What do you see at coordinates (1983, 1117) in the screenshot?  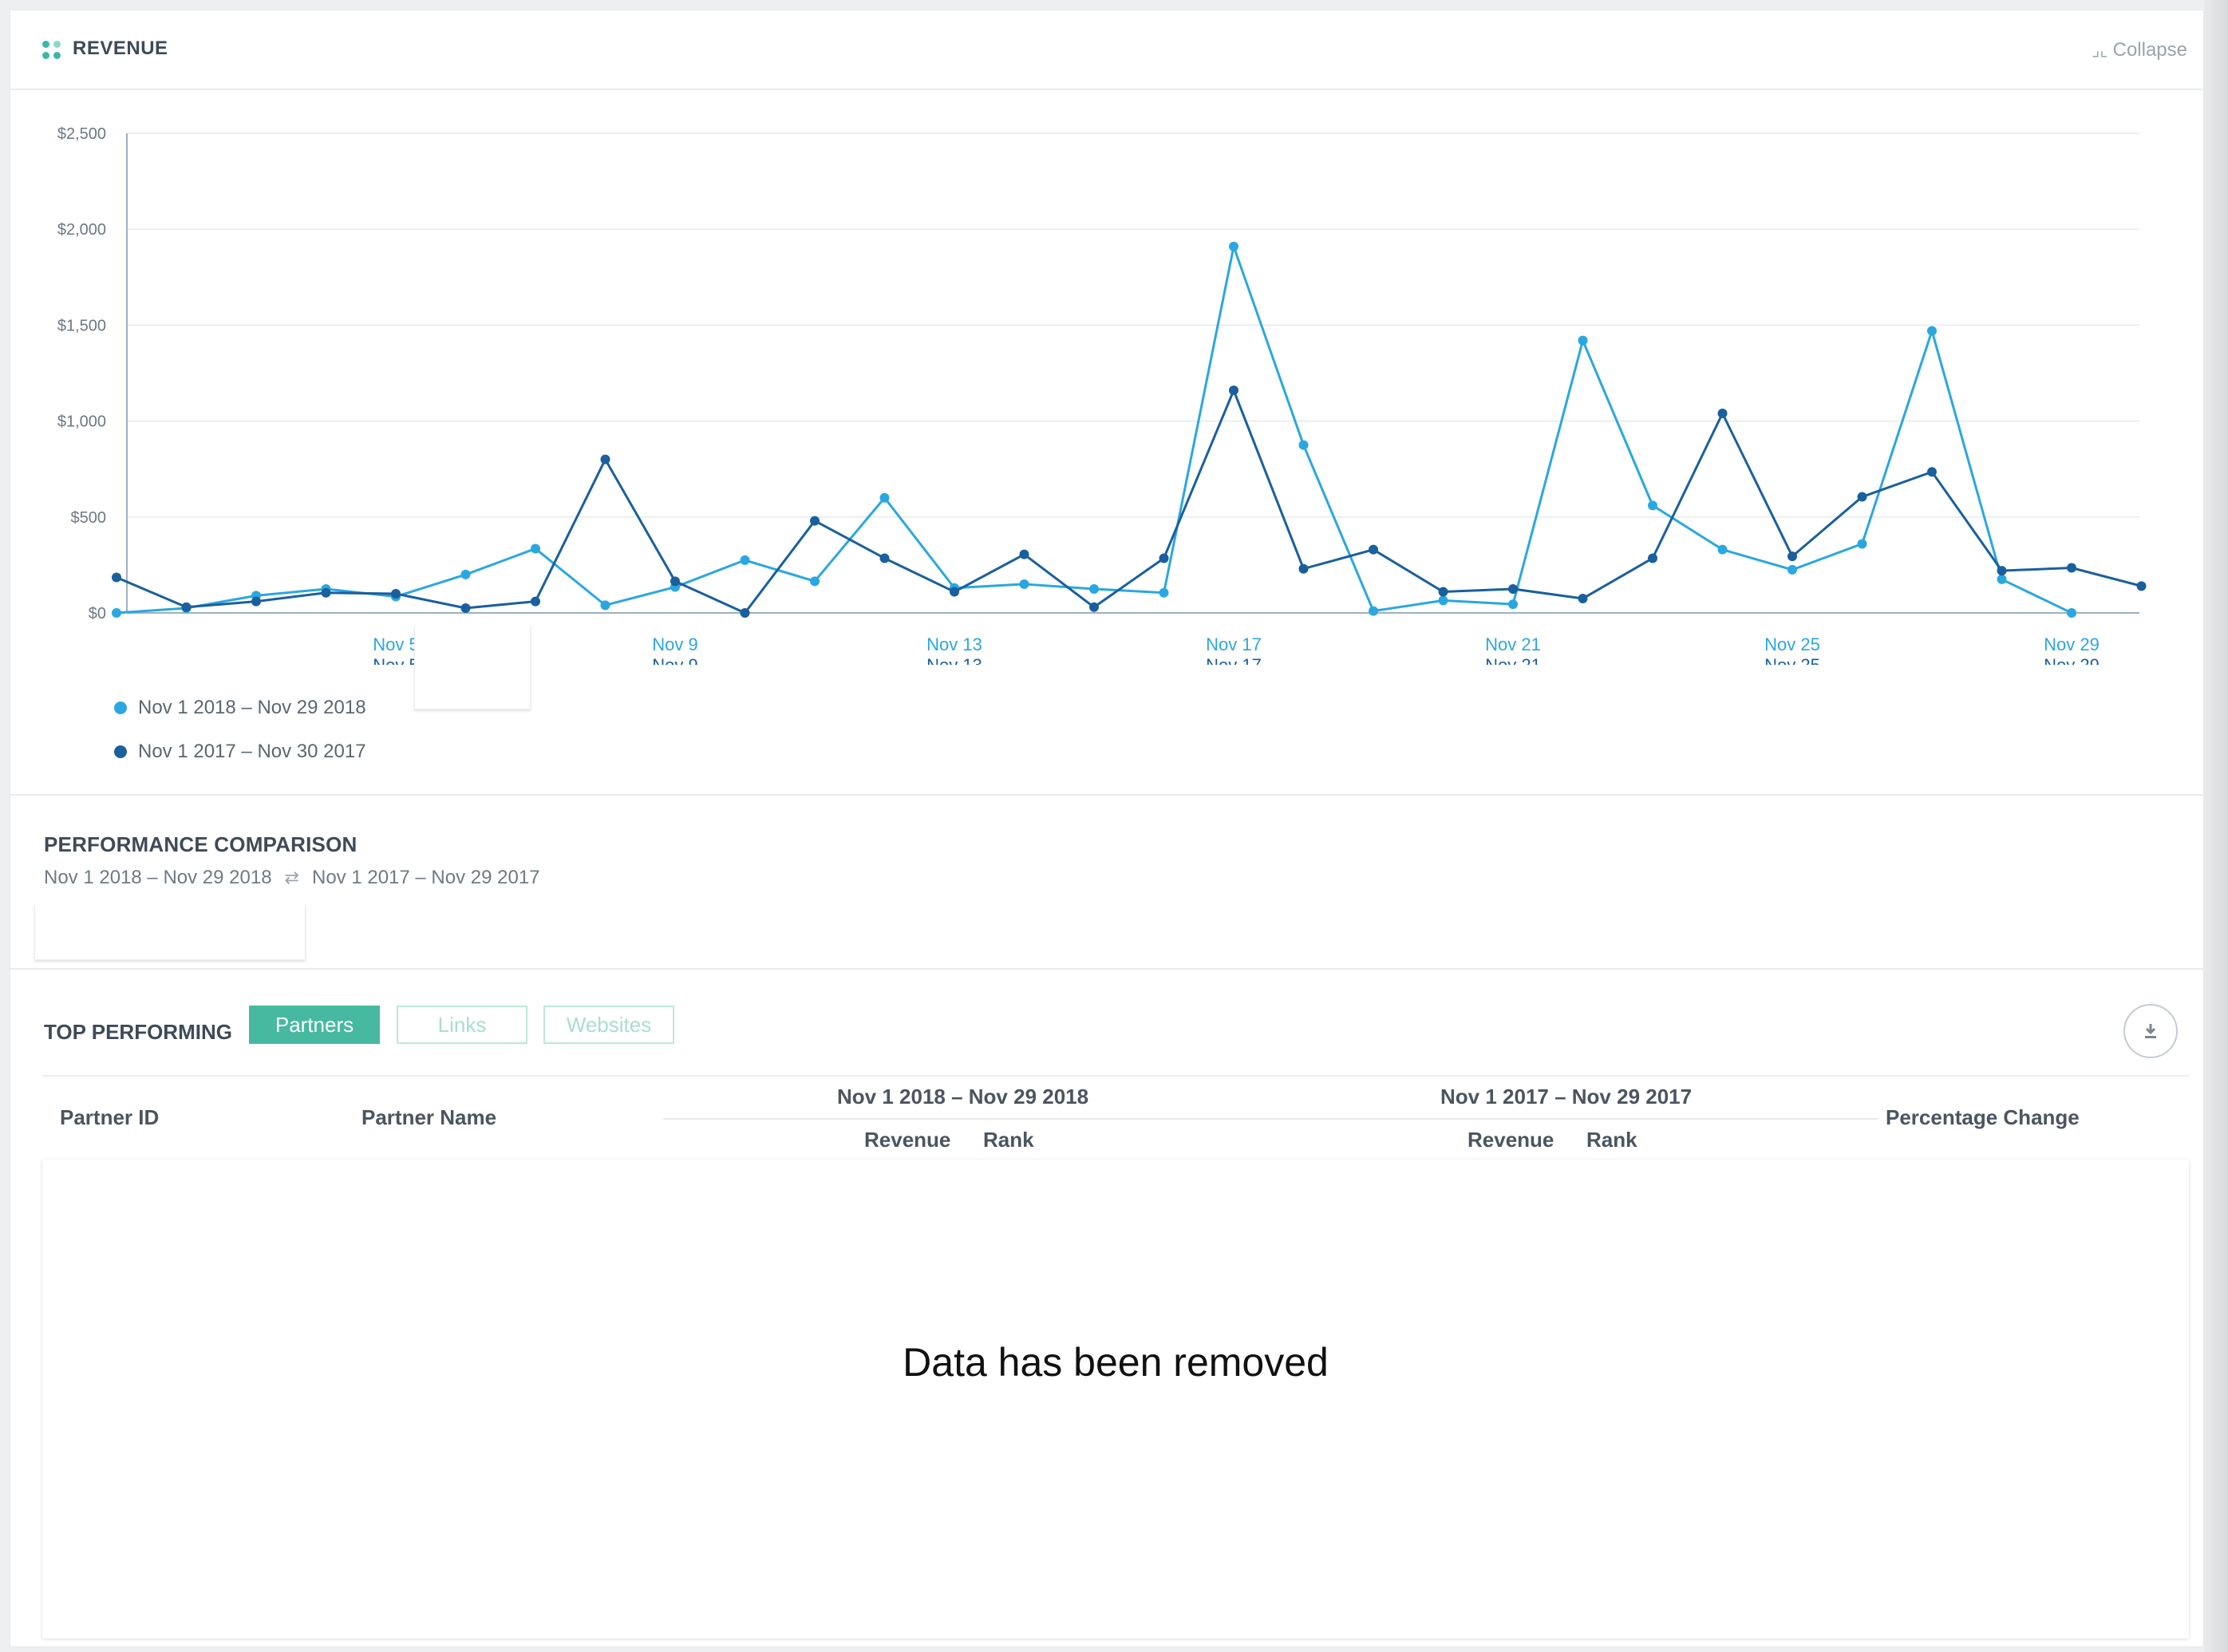 I see `col-percentage-change: Percentage Change` at bounding box center [1983, 1117].